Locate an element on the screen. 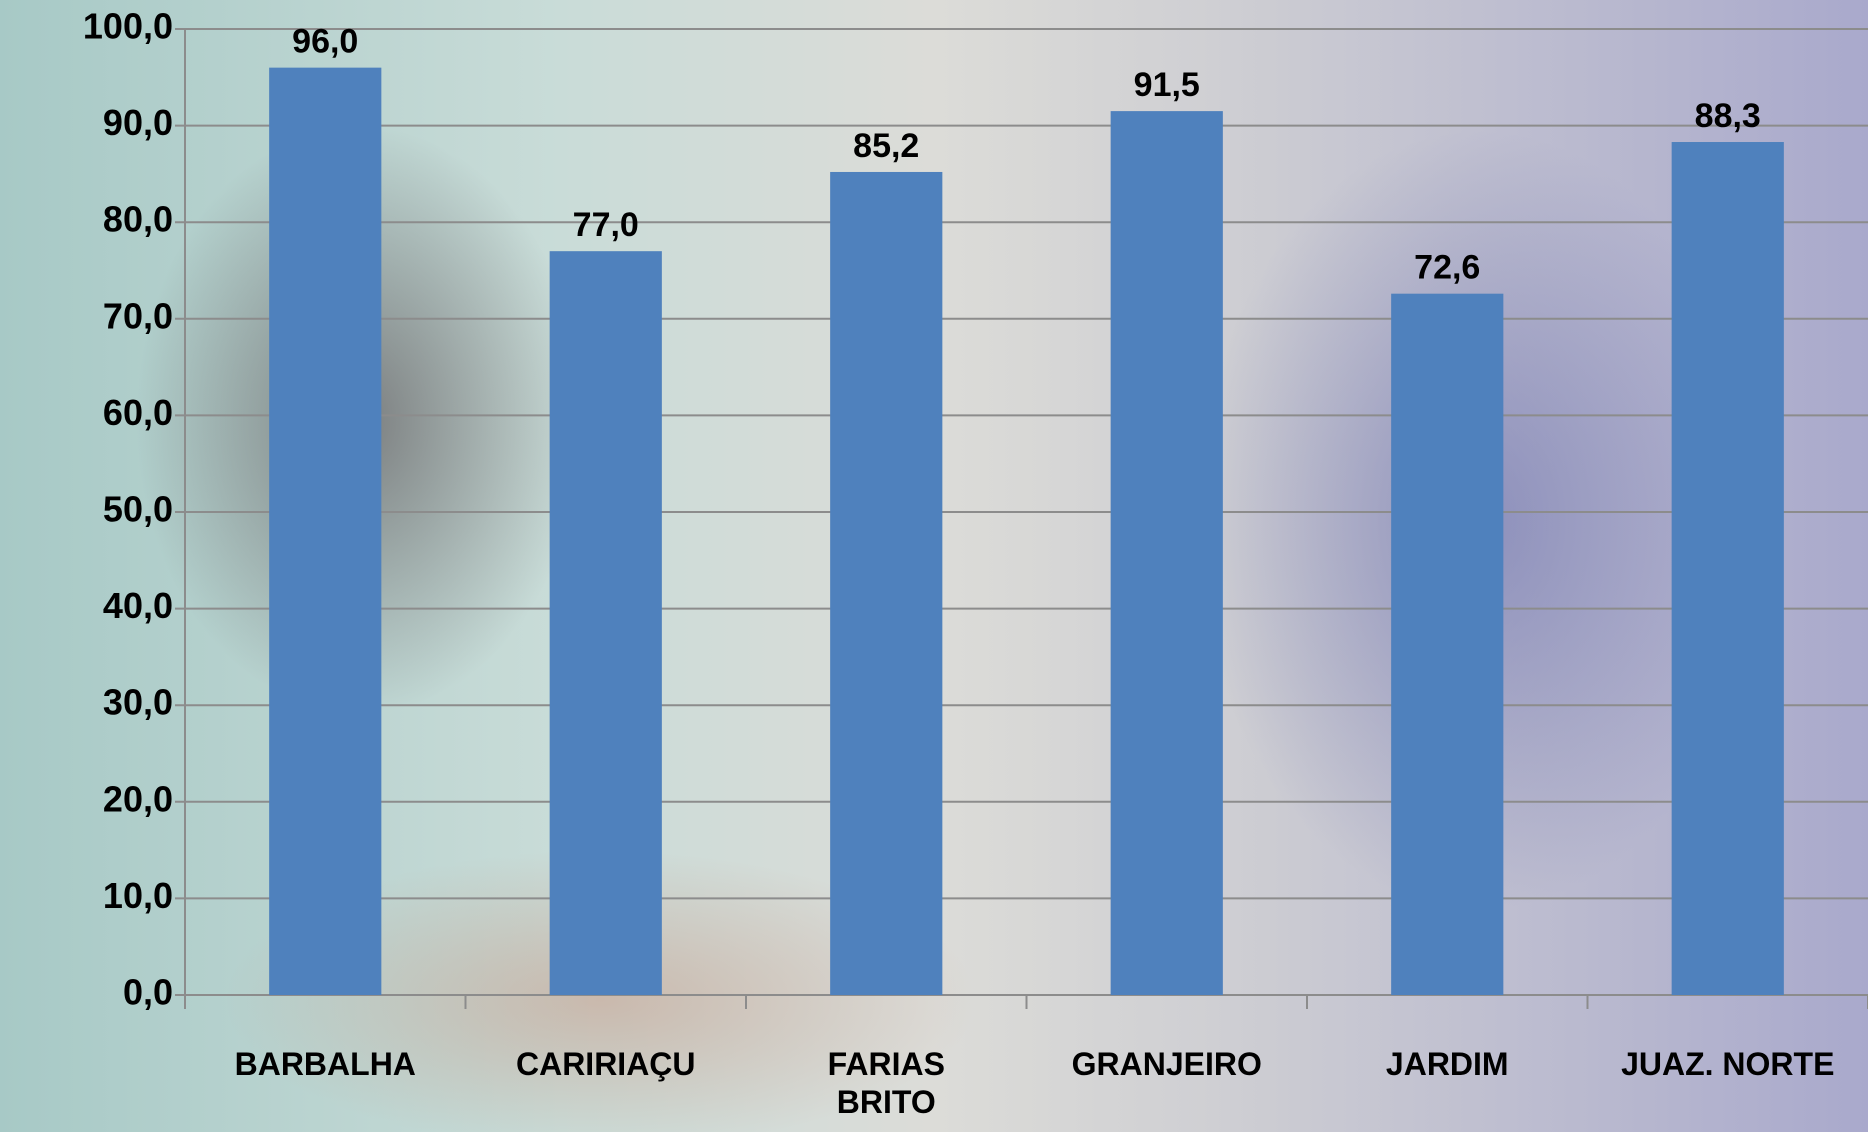 This screenshot has height=1132, width=1868. y-tick-label: 90,0 is located at coordinates (138, 122).